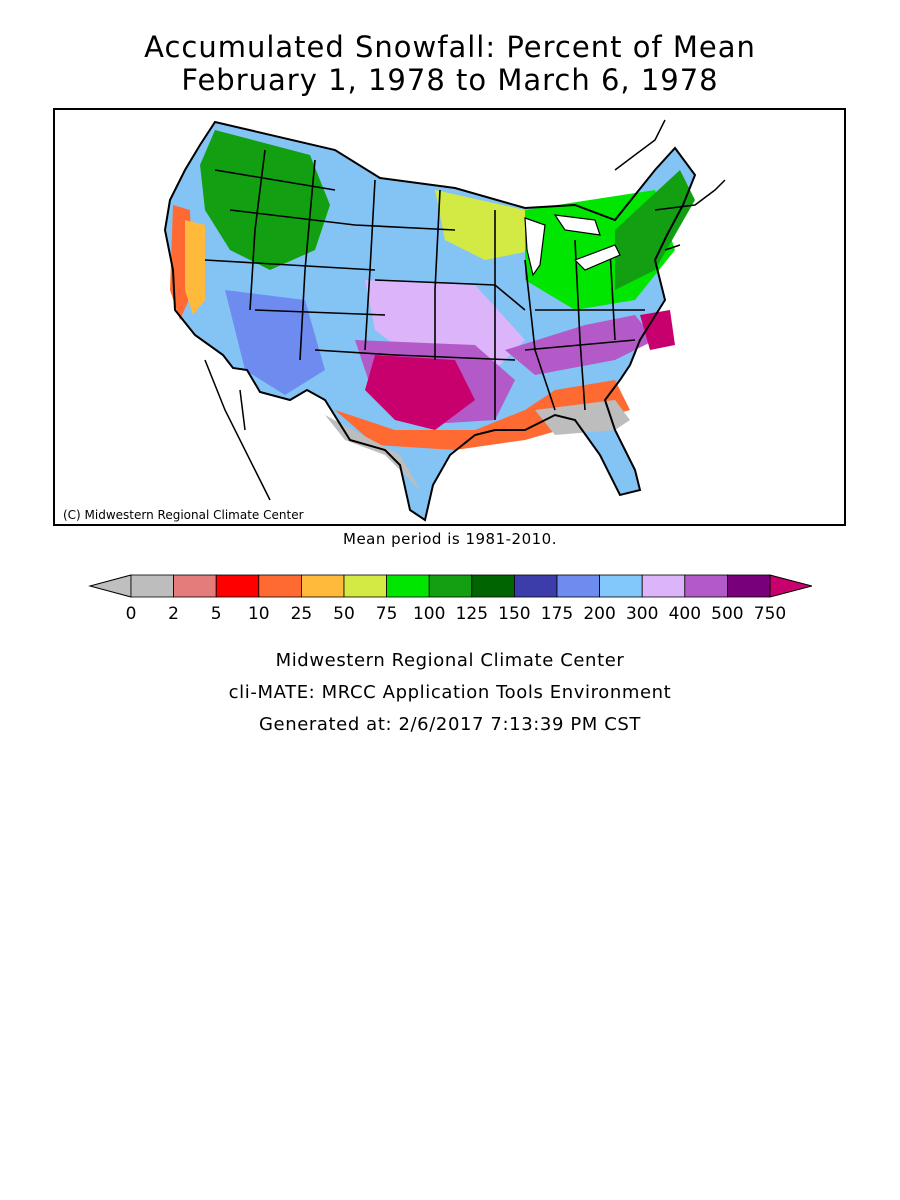 The height and width of the screenshot is (1200, 900). What do you see at coordinates (790, 586) in the screenshot?
I see `legend-above-arrow` at bounding box center [790, 586].